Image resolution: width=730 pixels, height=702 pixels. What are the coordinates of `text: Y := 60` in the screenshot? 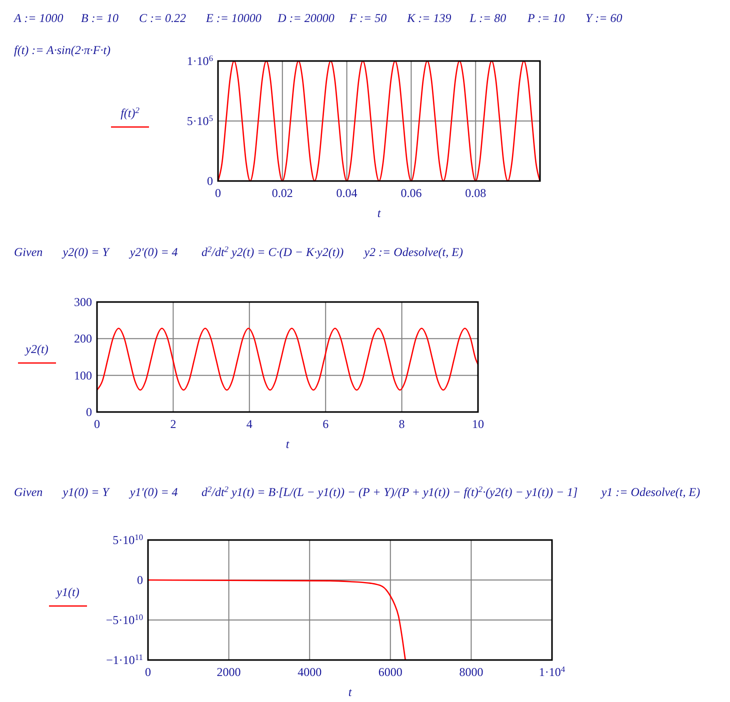 It's located at (603, 18).